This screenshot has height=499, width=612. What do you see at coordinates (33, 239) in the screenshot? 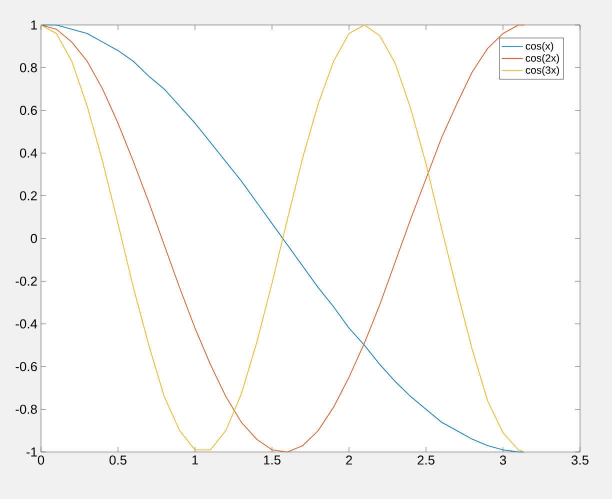
I see `y-tick-label: 0` at bounding box center [33, 239].